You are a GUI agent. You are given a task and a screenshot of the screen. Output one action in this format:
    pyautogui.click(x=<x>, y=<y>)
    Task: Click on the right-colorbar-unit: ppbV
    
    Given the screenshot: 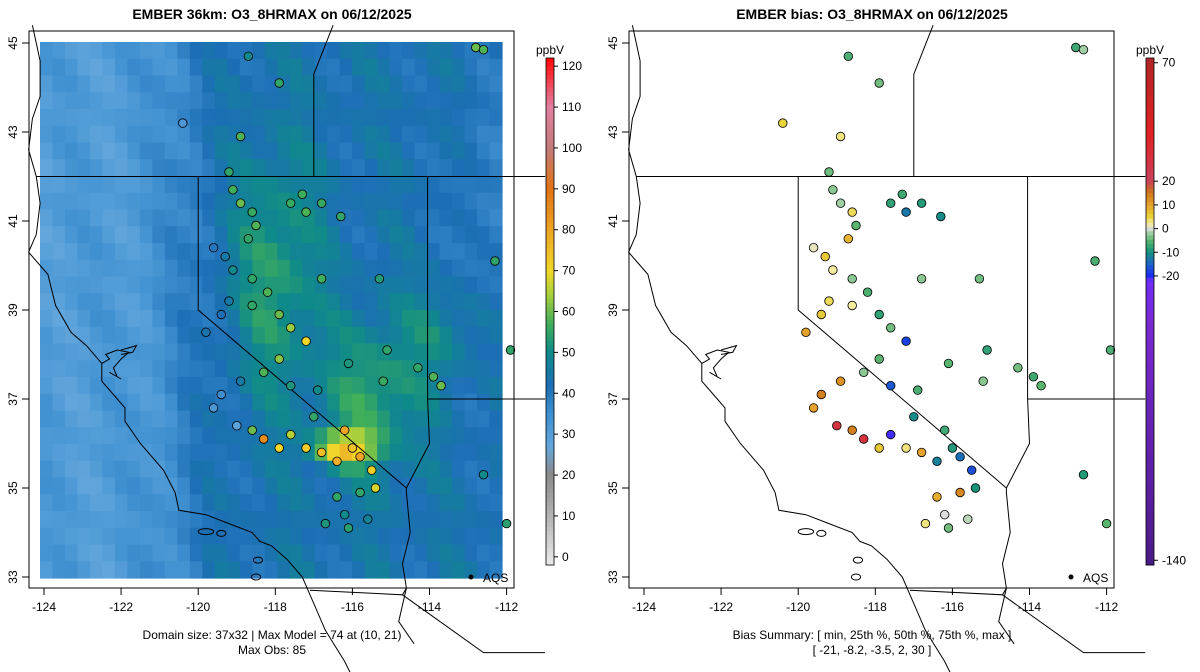 What is the action you would take?
    pyautogui.click(x=1150, y=50)
    